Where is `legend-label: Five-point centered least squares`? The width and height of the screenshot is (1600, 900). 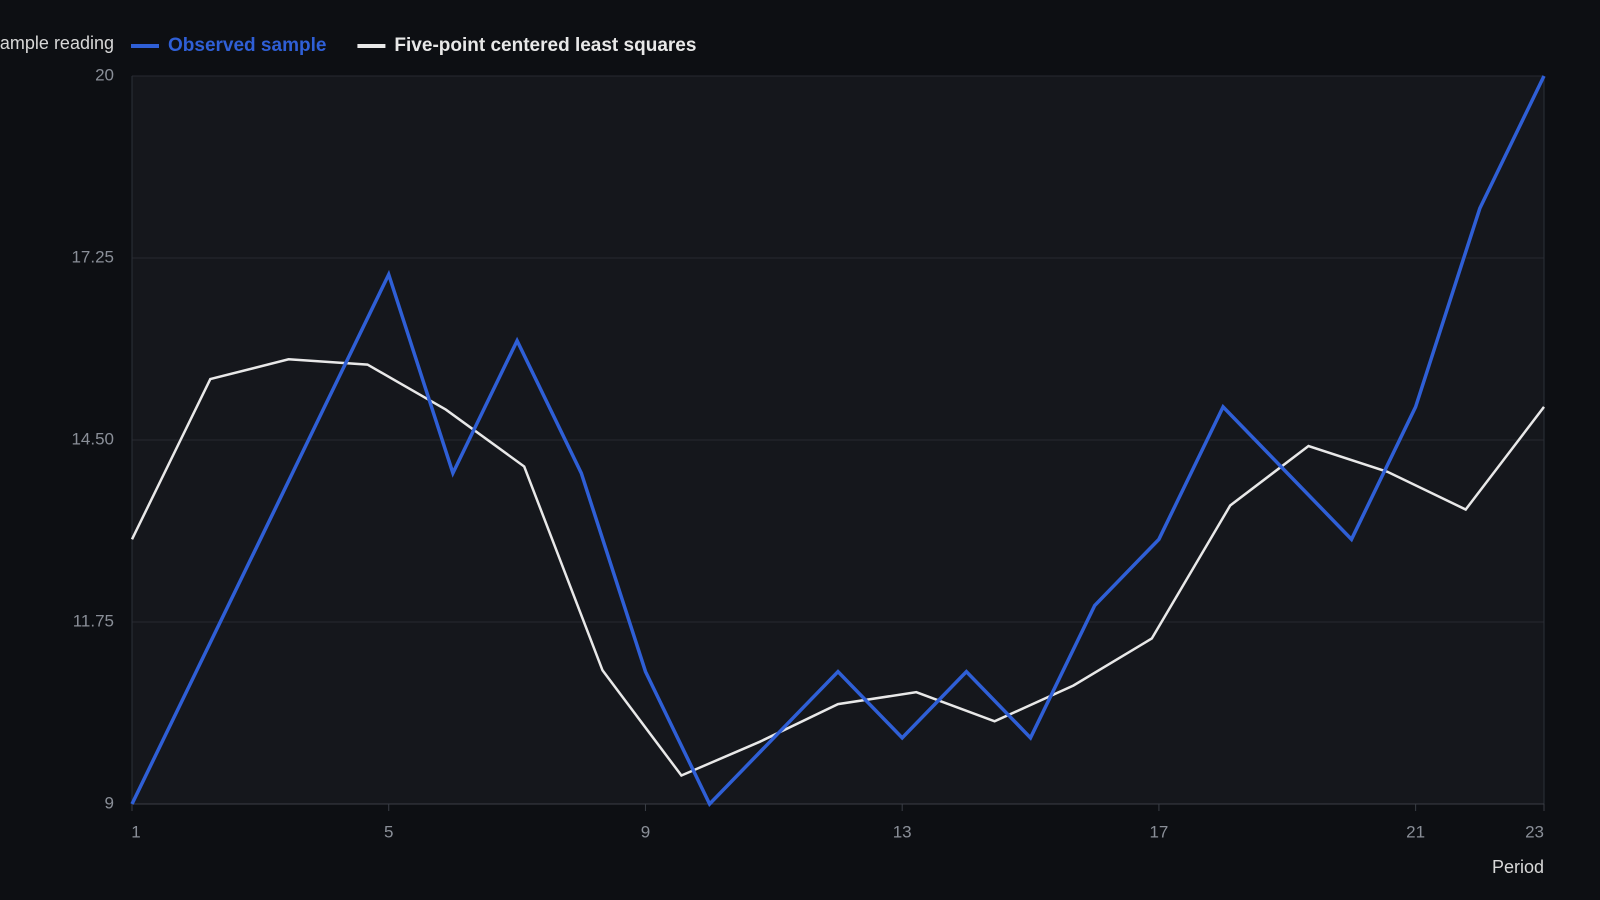 legend-label: Five-point centered least squares is located at coordinates (545, 45).